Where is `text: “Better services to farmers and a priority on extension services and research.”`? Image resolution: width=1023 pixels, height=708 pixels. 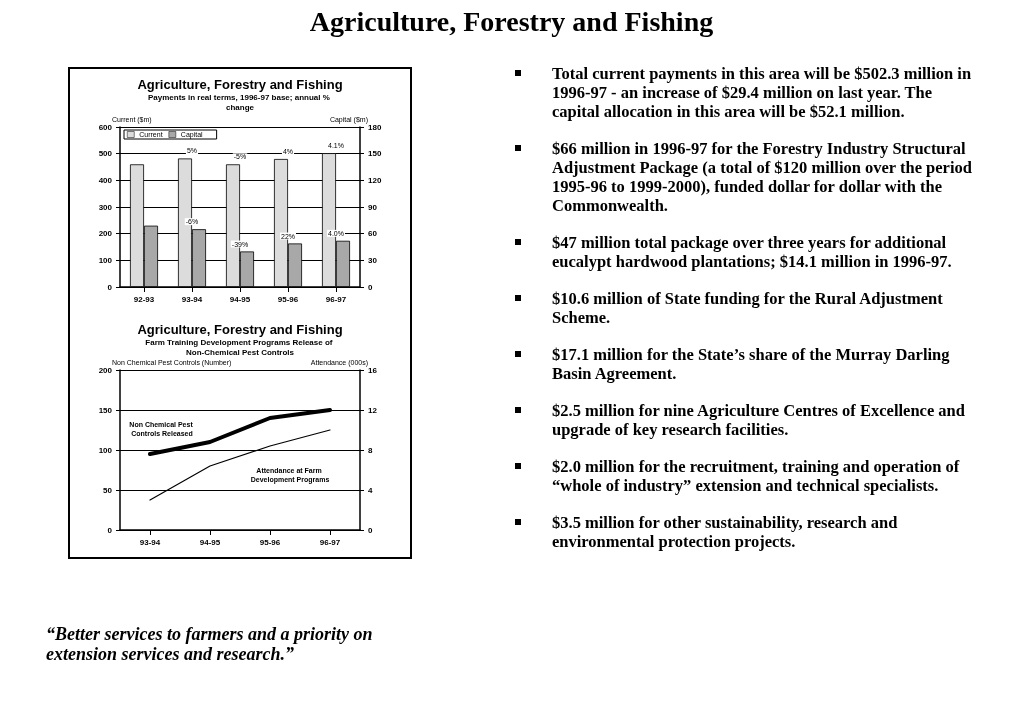
text: “Better services to farmers and a priority on extension services and research.” is located at coordinates (210, 644).